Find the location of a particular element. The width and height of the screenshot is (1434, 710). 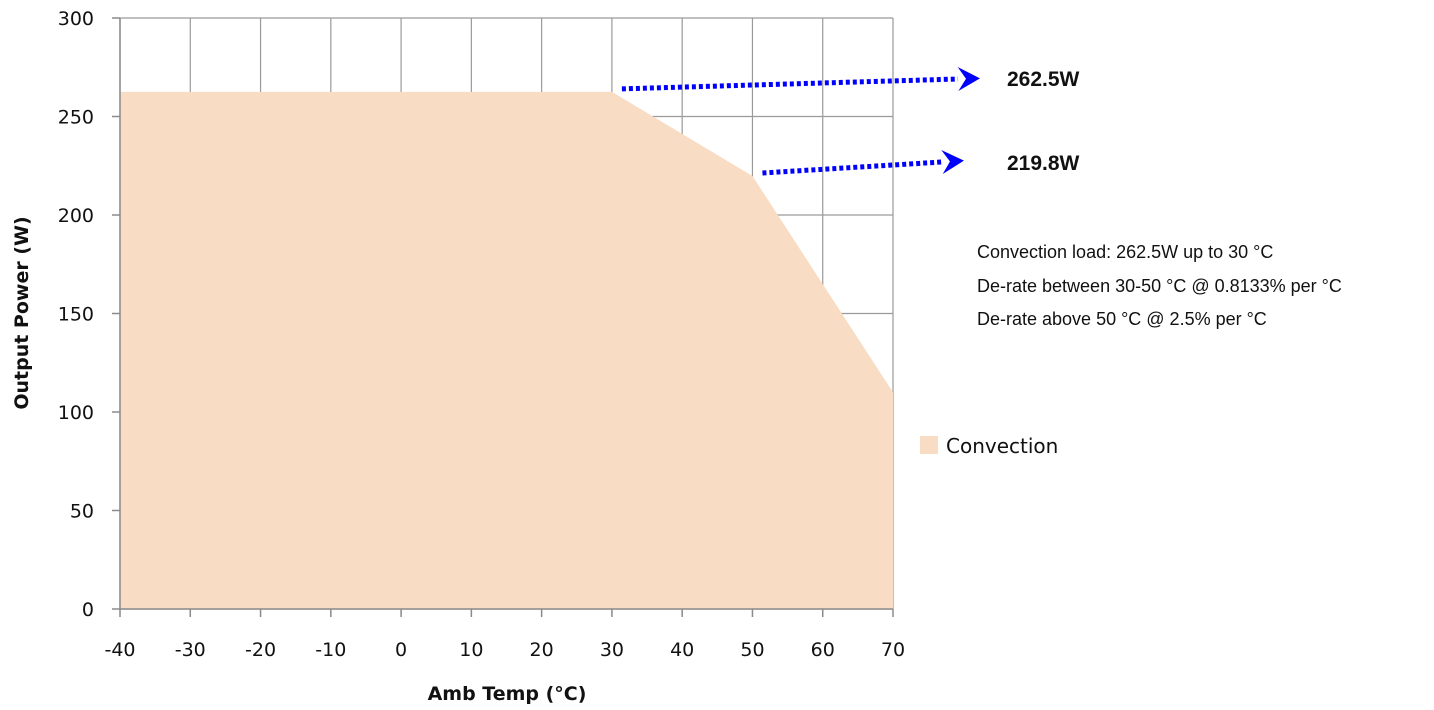

x-tick-label-2: -20 is located at coordinates (260, 650).